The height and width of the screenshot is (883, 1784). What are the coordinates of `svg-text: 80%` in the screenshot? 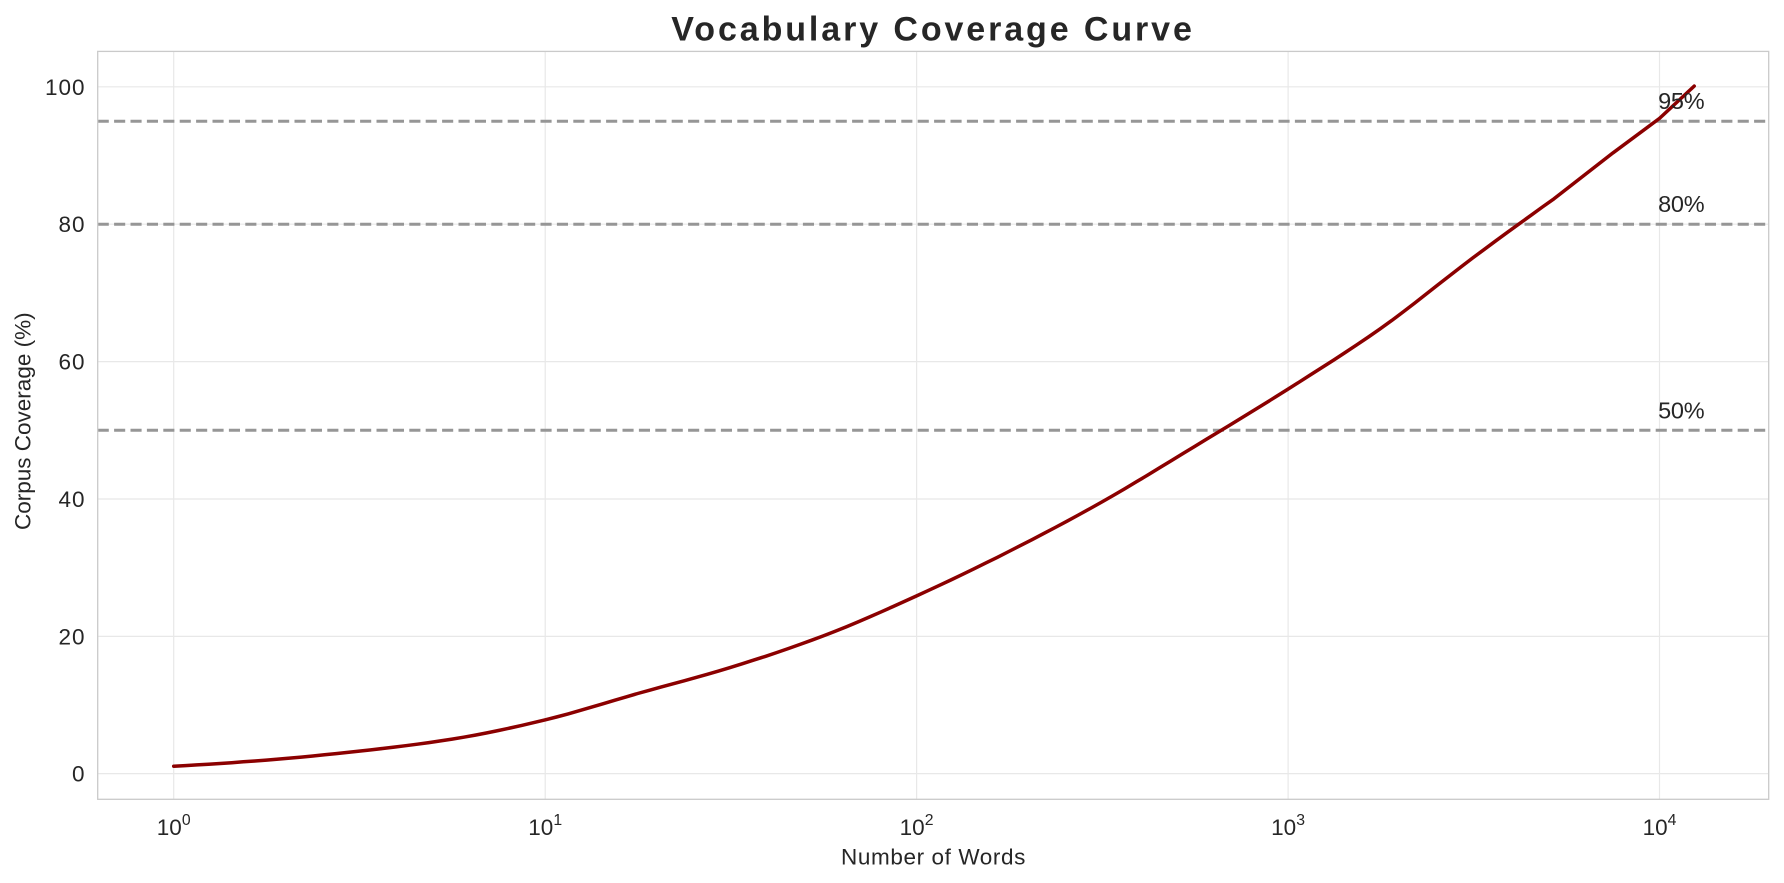 It's located at (1681, 204).